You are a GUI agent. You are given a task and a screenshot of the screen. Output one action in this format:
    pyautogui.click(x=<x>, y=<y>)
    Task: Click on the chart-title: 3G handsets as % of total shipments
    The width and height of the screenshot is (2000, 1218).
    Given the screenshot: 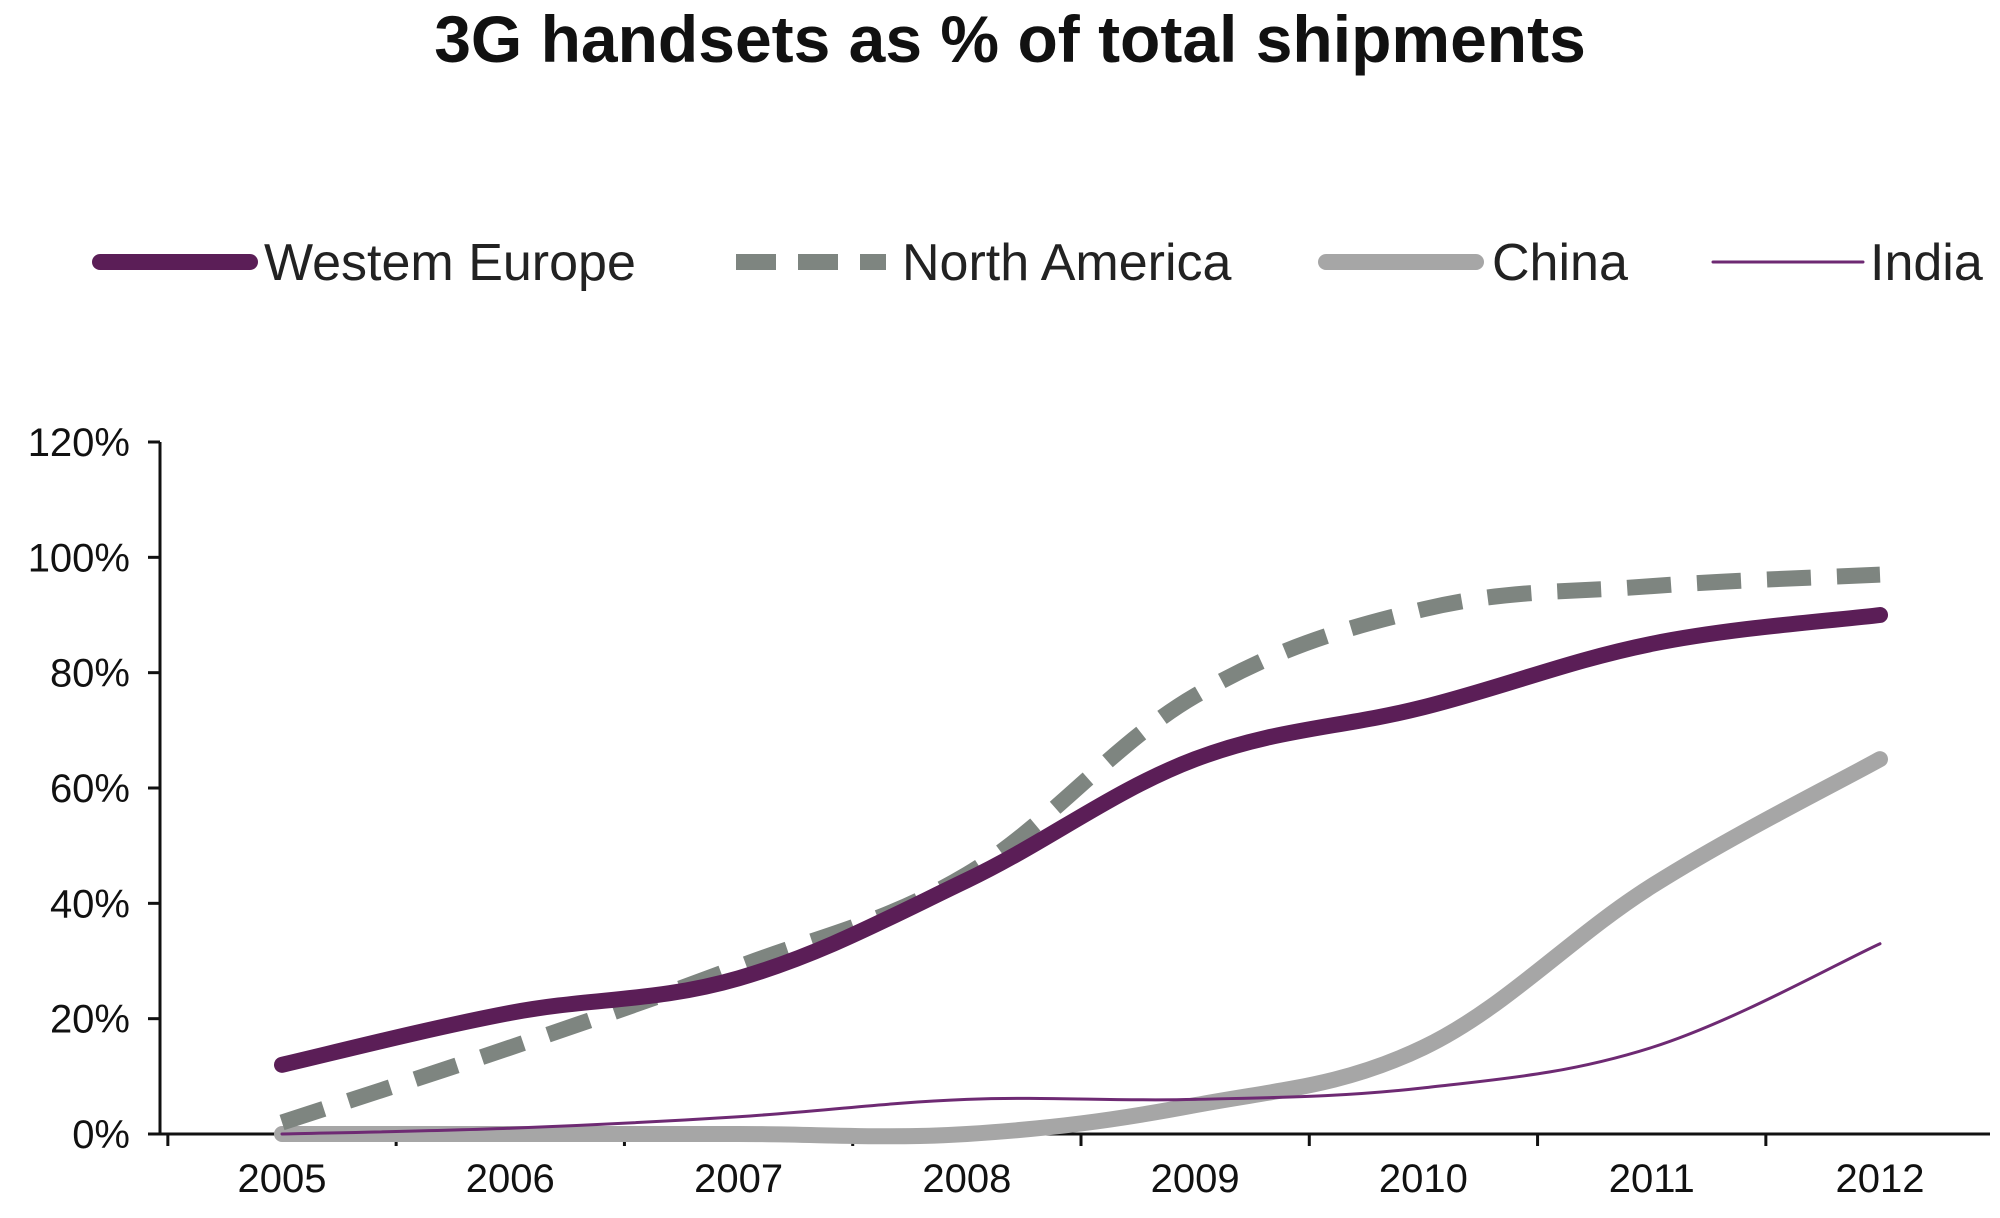 What is the action you would take?
    pyautogui.click(x=1010, y=39)
    